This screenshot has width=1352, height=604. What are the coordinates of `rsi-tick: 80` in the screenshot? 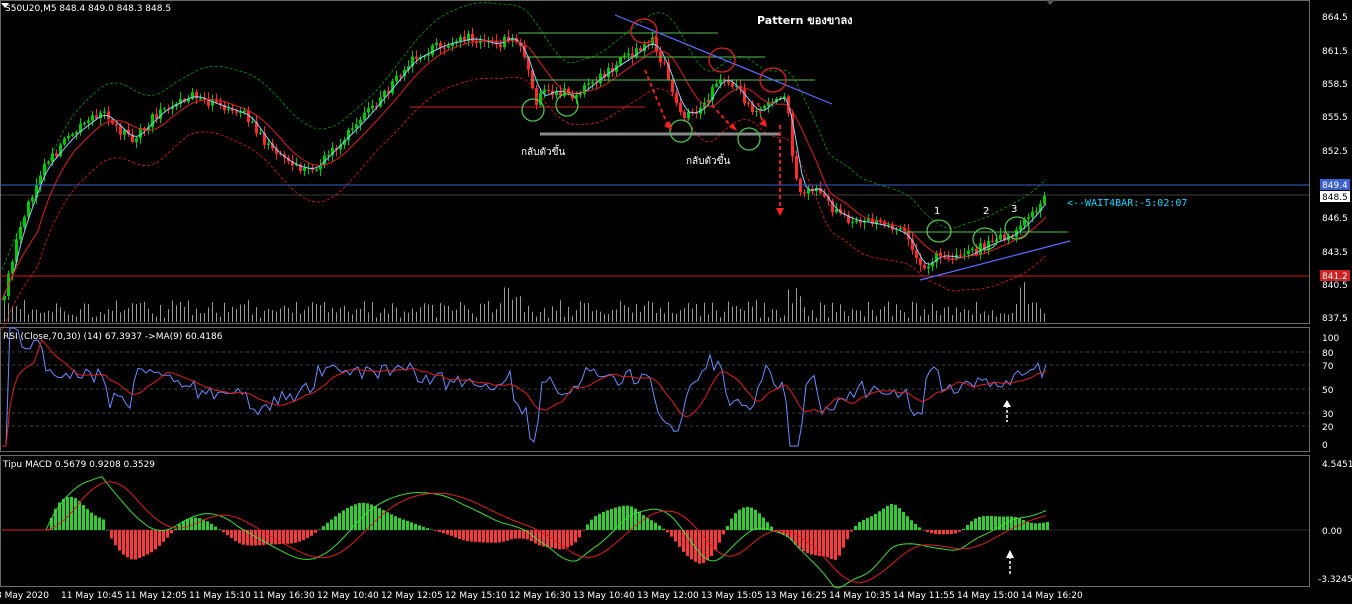 It's located at (1328, 354).